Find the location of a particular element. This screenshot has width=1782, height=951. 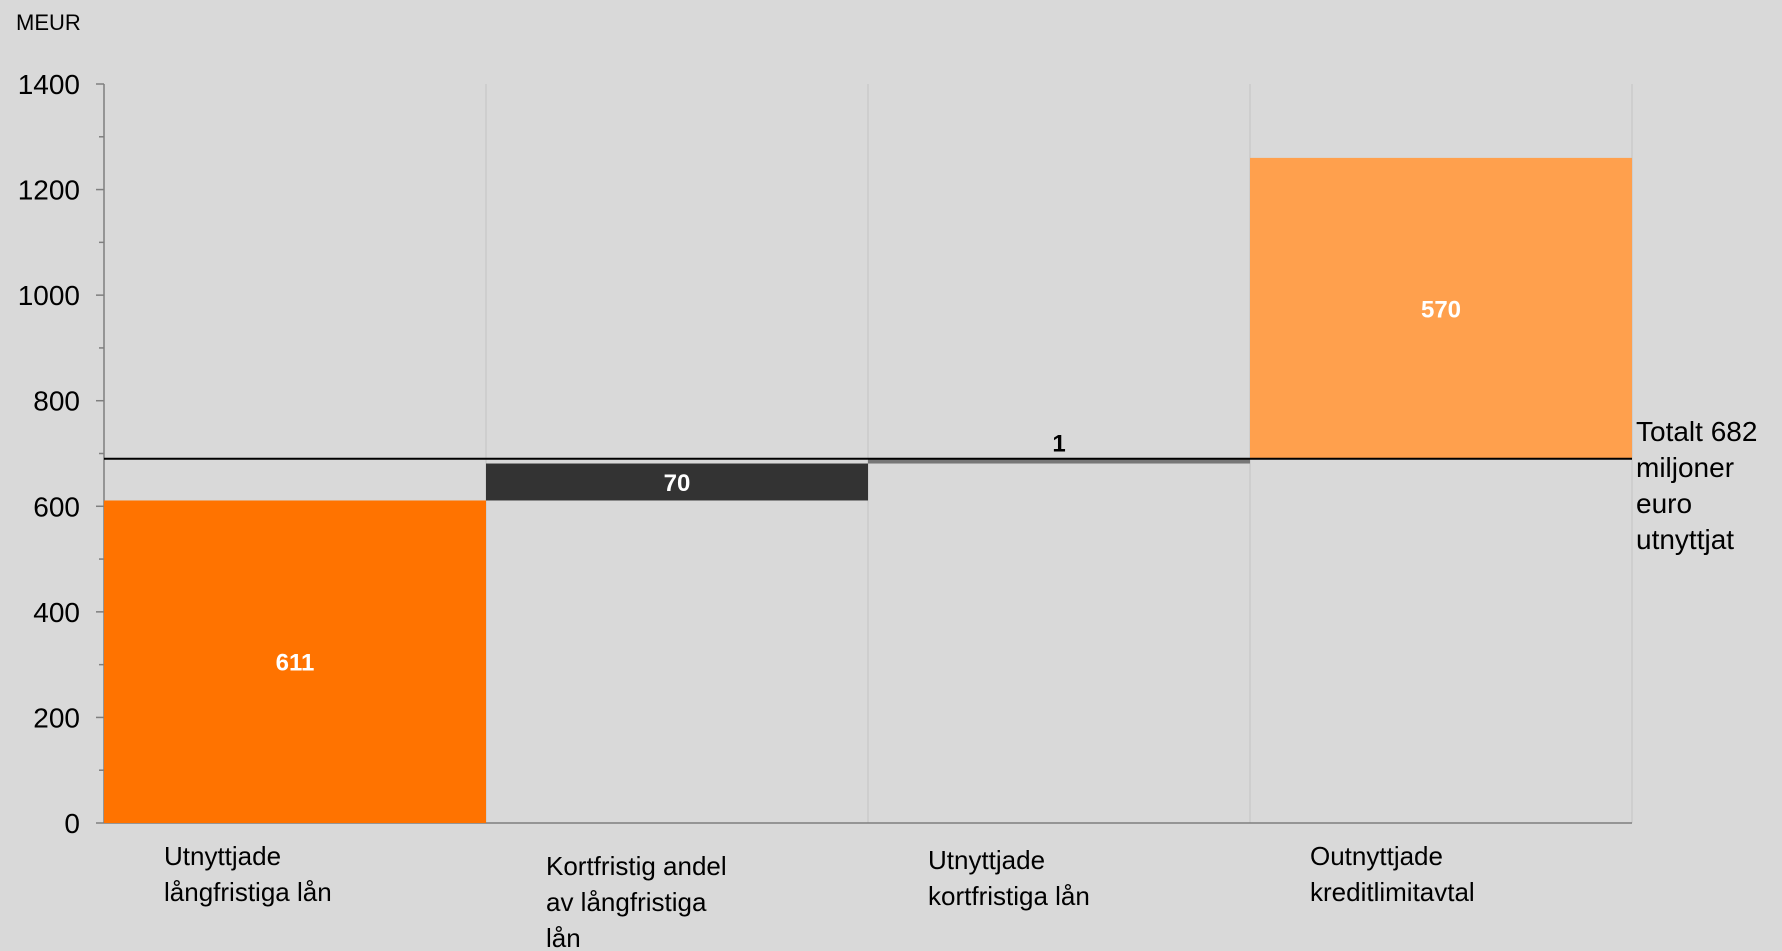

y-tick-label: 1400 is located at coordinates (49, 84).